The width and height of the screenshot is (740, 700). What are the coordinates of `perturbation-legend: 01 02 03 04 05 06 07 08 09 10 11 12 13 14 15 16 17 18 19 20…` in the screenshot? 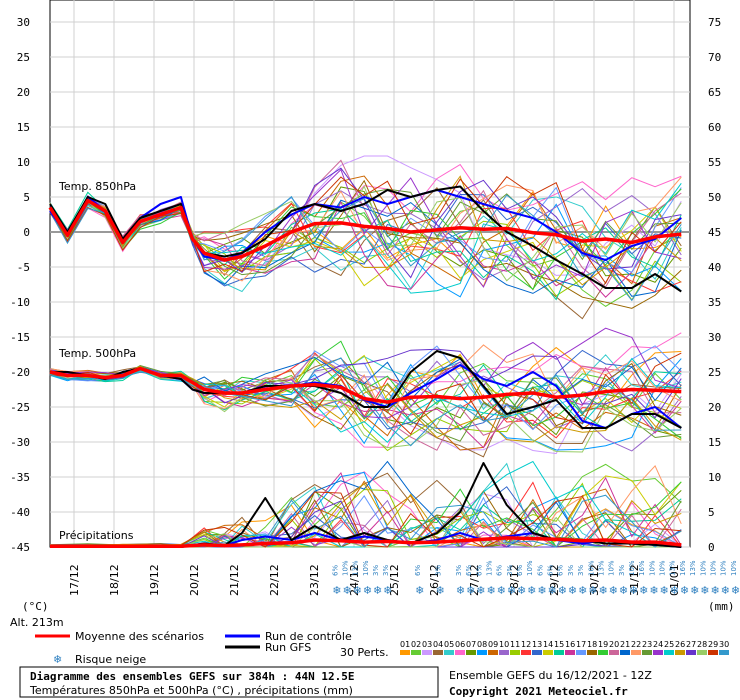 It's located at (564, 647).